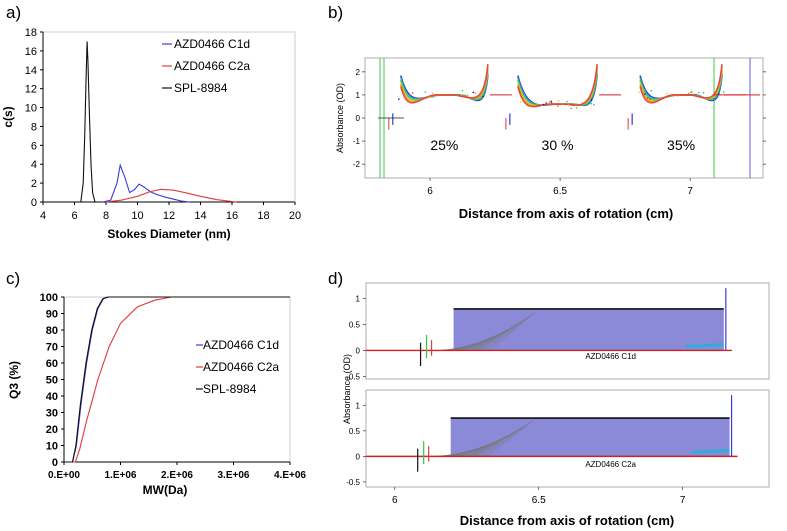 Image resolution: width=787 pixels, height=531 pixels. I want to click on chart-c-y-tick-label: 70, so click(52, 348).